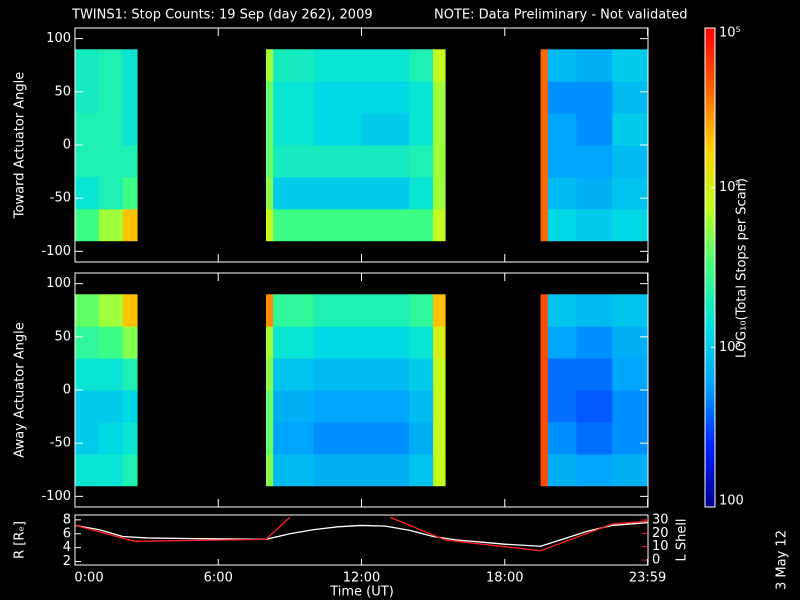 The height and width of the screenshot is (600, 800). I want to click on clip-top, so click(400, 511).